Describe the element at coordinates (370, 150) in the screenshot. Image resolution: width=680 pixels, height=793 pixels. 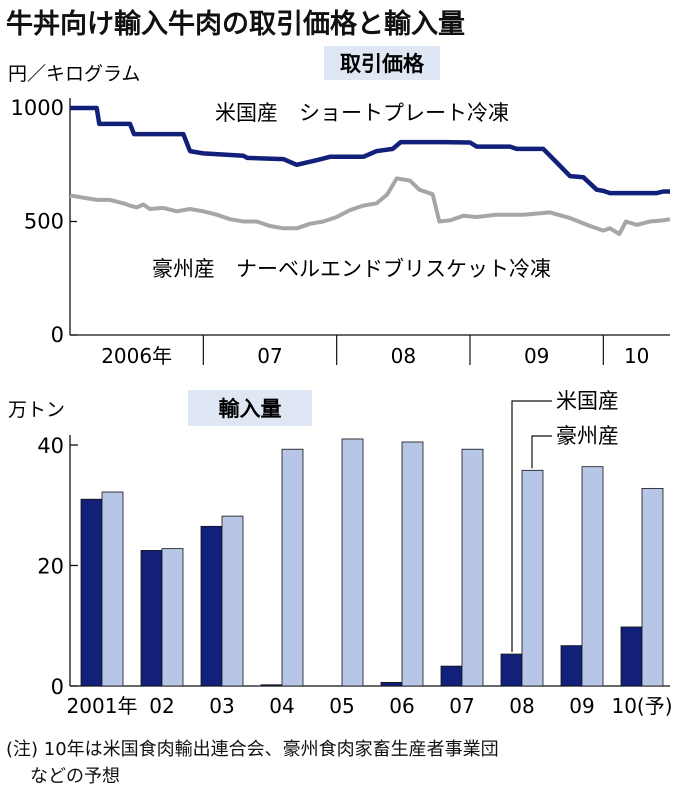
I see `us-price-line` at that location.